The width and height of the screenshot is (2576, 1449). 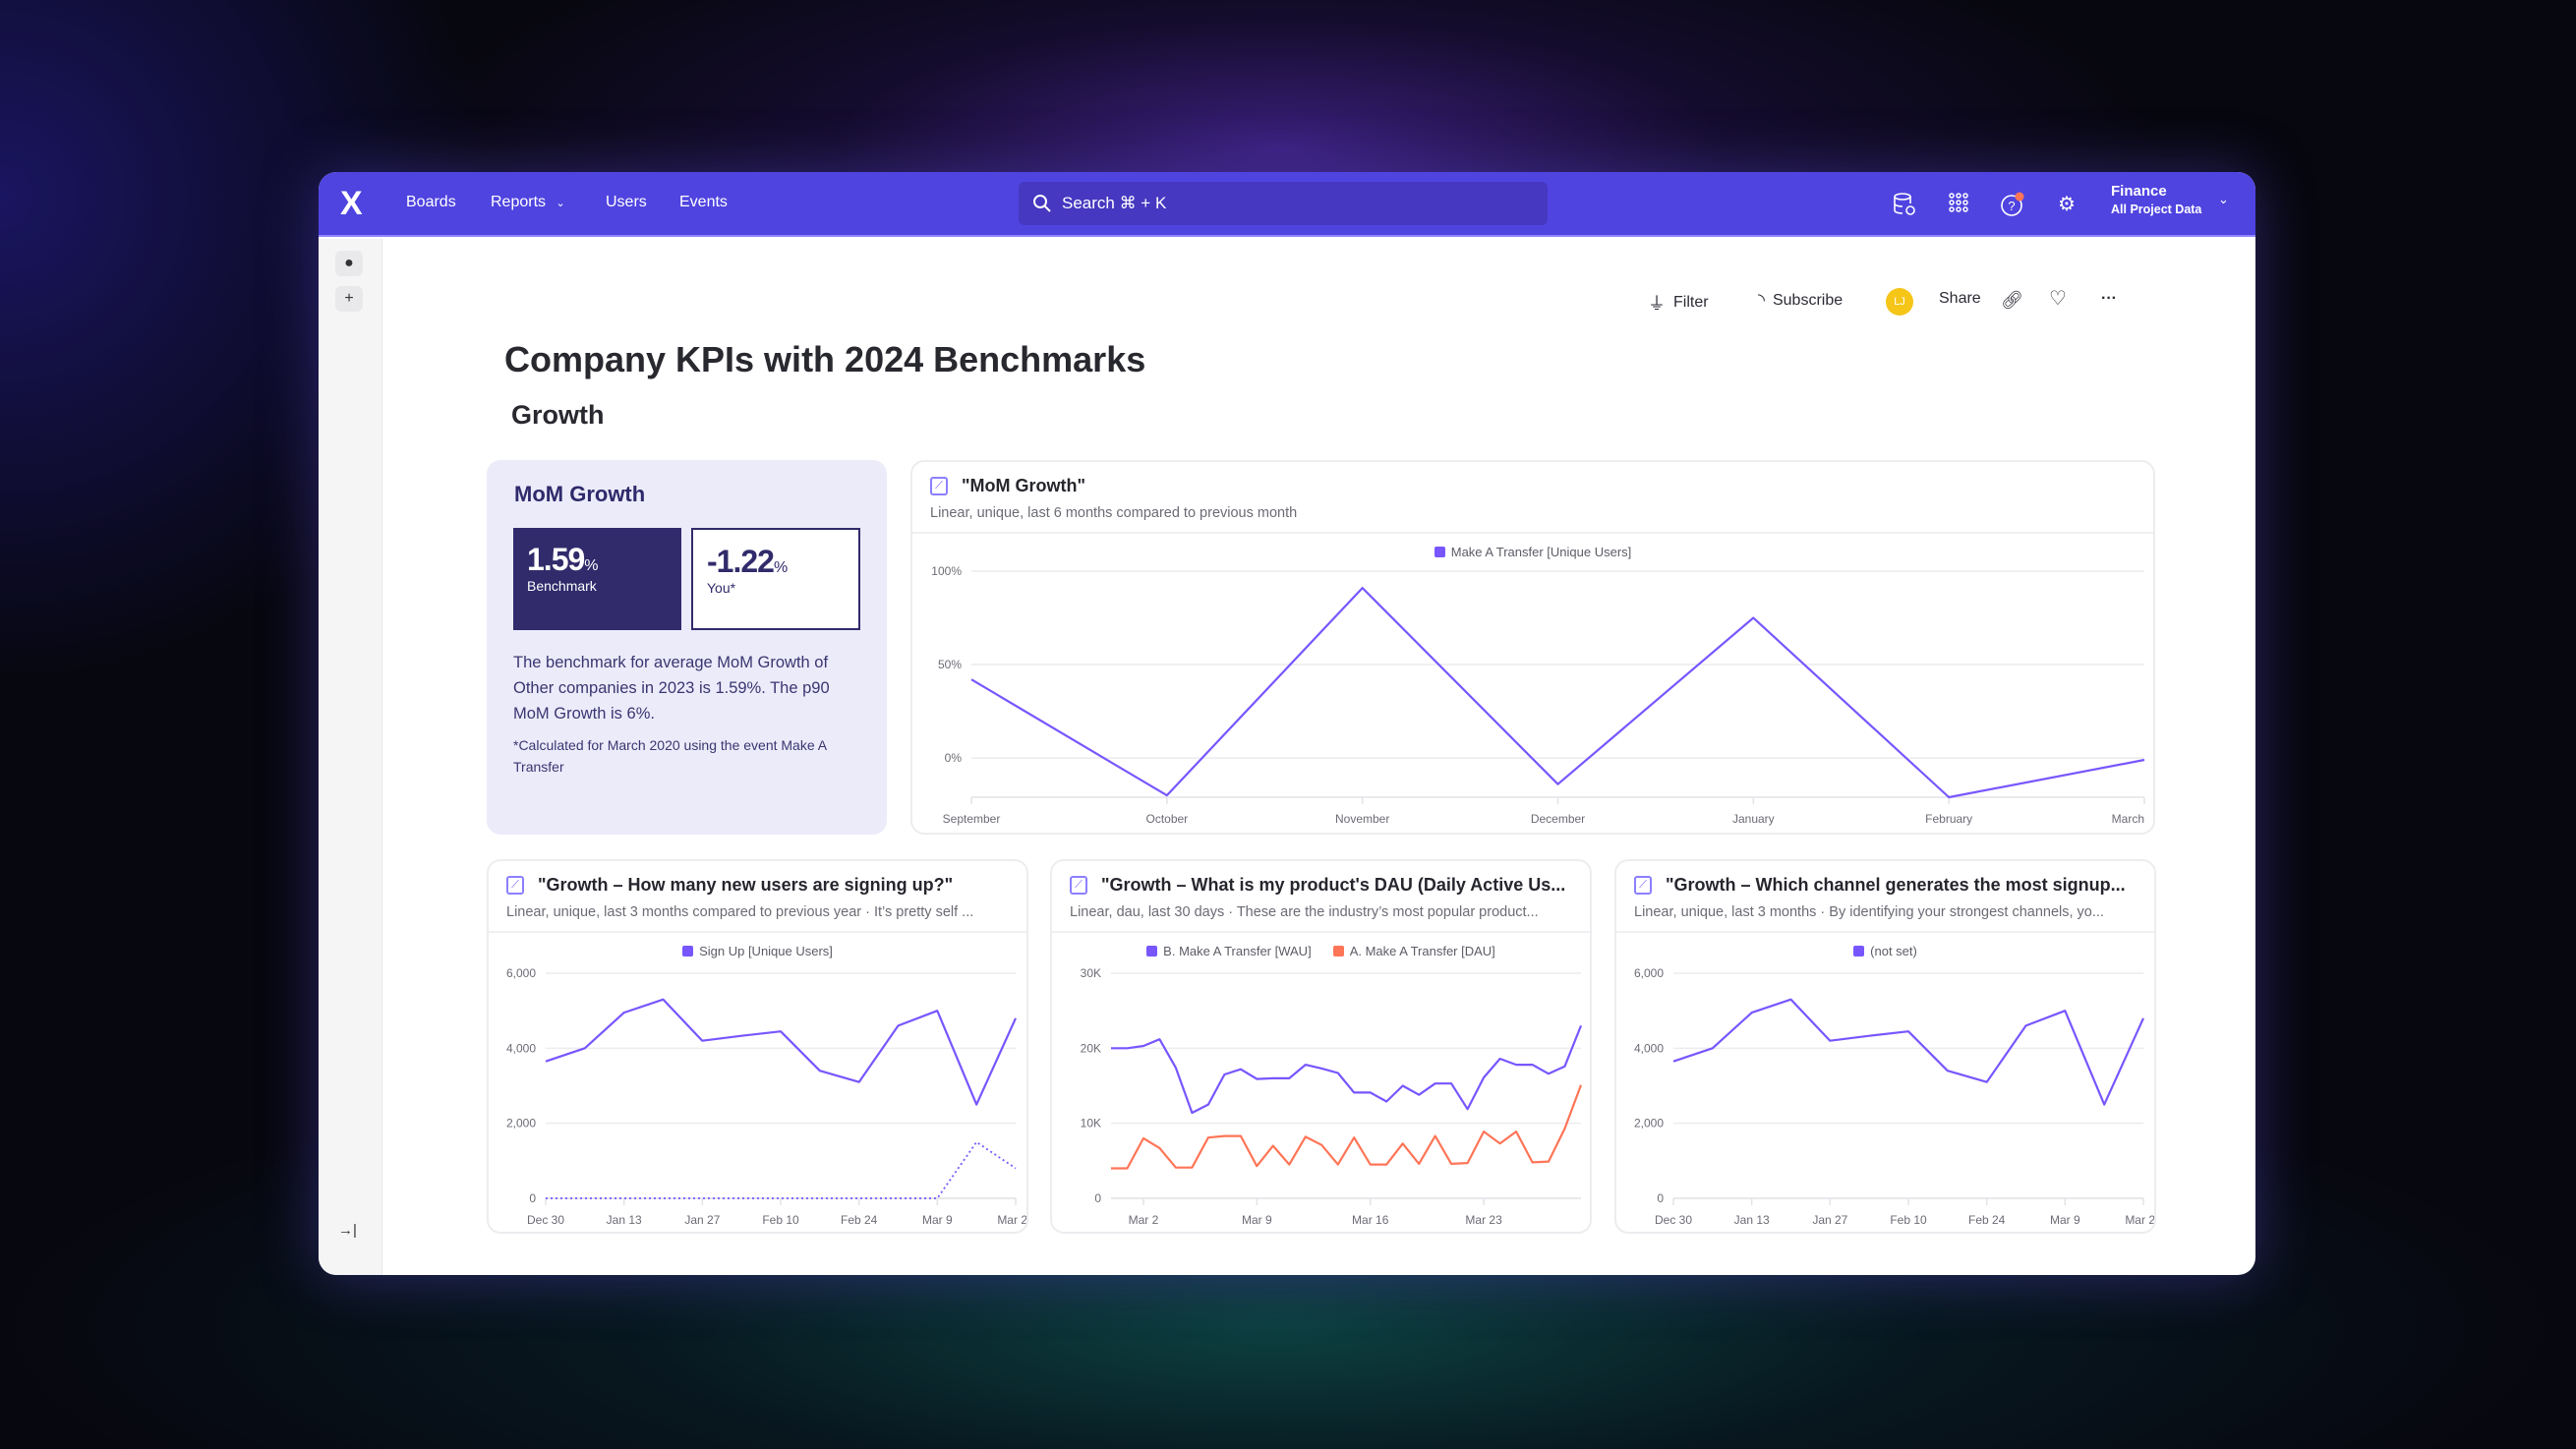 What do you see at coordinates (1237, 951) in the screenshot?
I see `legend-label: B. Make A Transfer [WAU]` at bounding box center [1237, 951].